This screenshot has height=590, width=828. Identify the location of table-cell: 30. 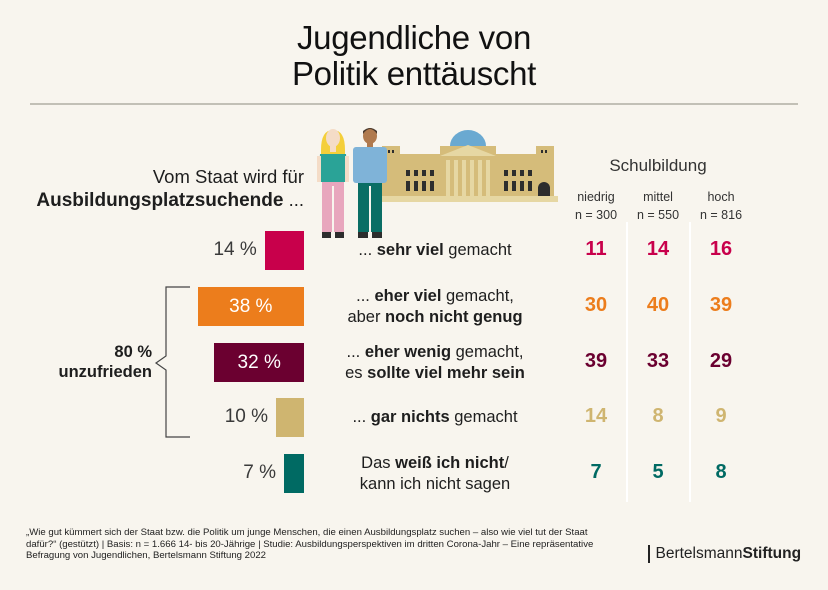
(596, 305).